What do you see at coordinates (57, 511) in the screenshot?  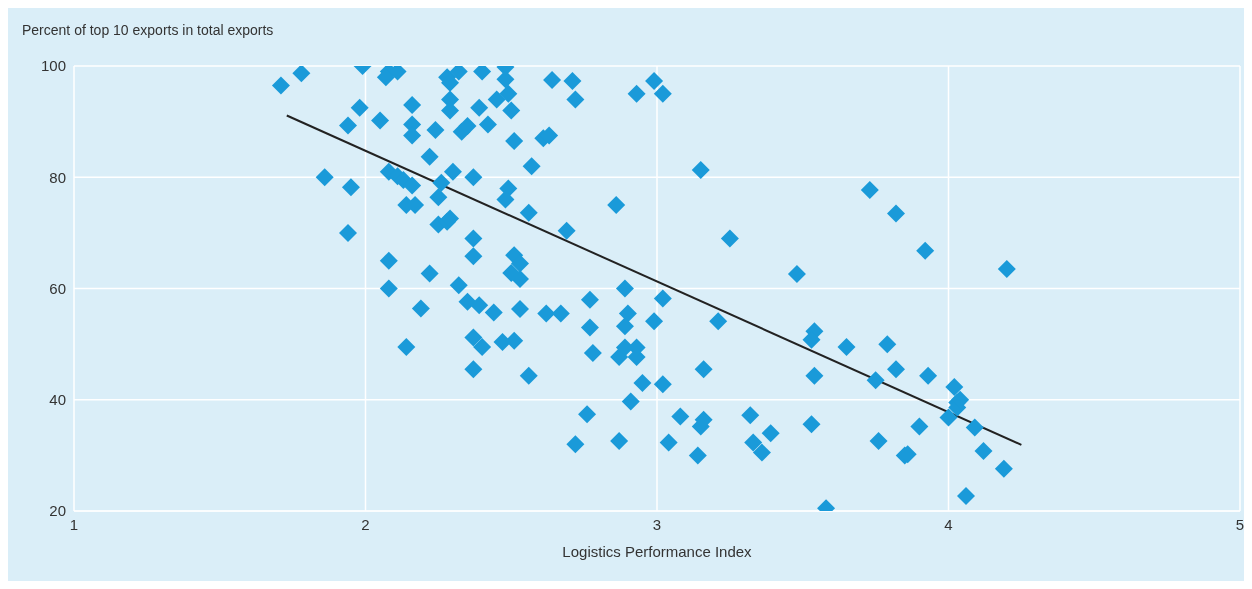 I see `y-tick-label: 20` at bounding box center [57, 511].